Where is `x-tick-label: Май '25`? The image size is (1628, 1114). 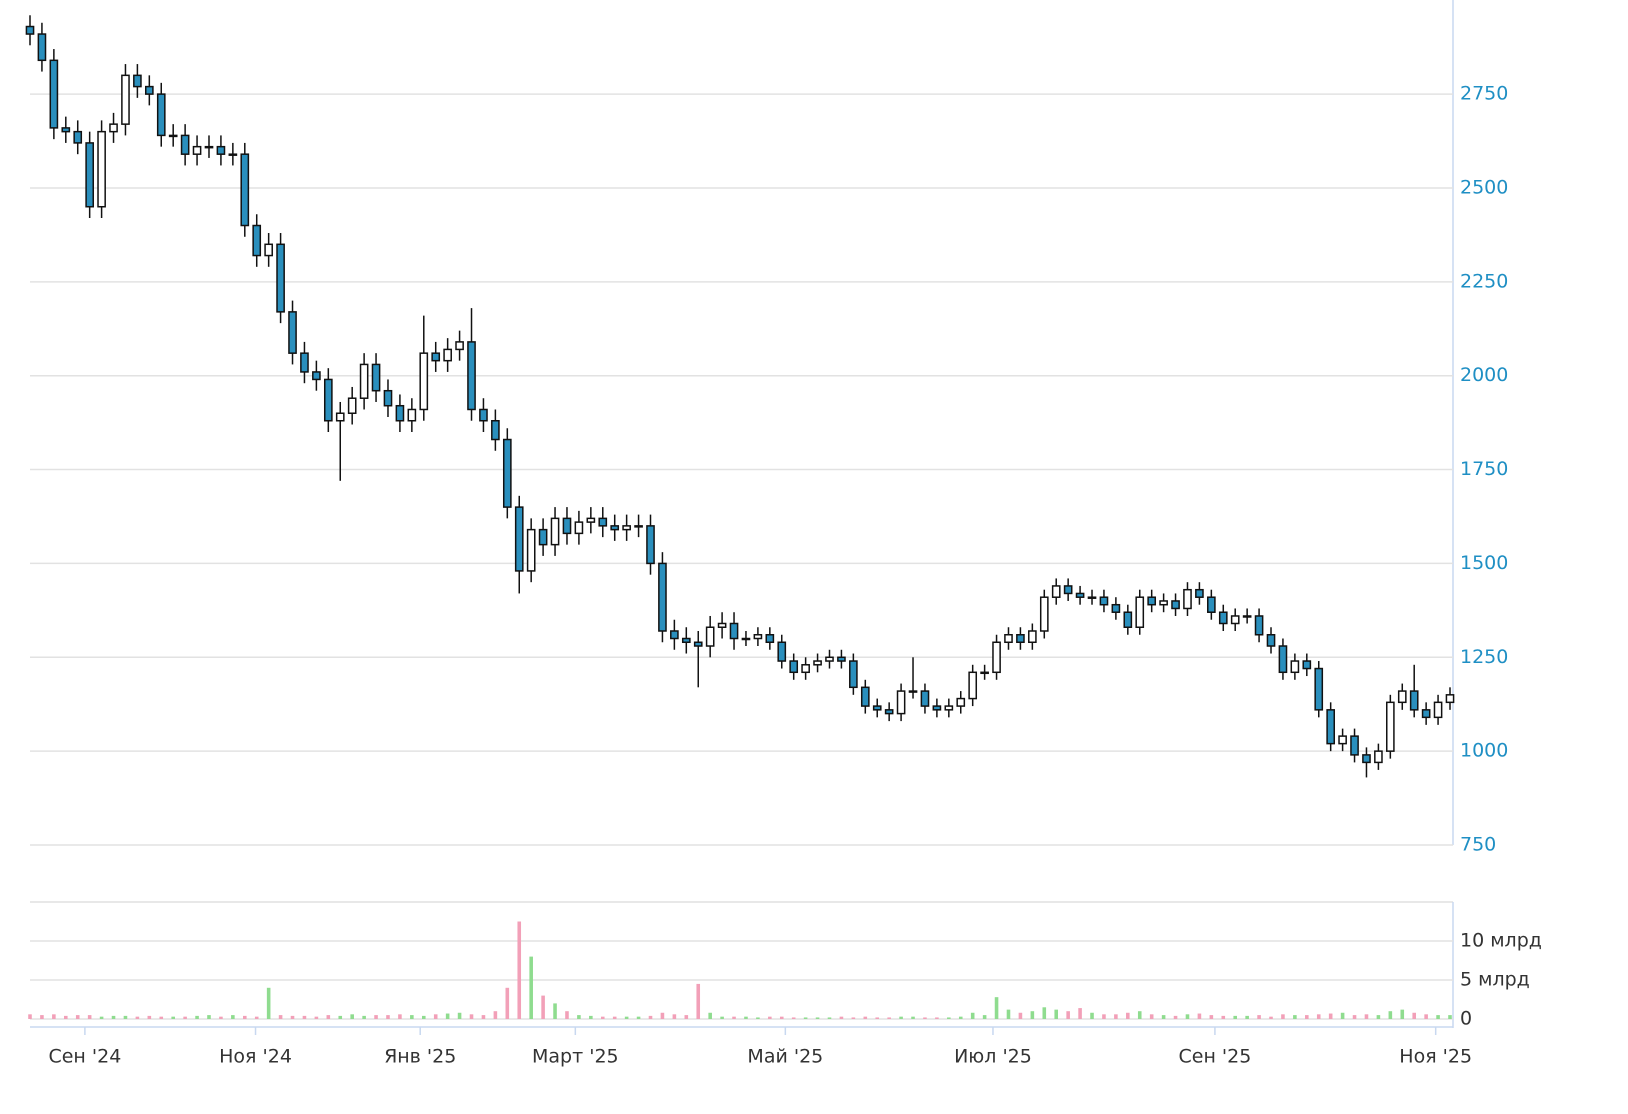
x-tick-label: Май '25 is located at coordinates (785, 1057).